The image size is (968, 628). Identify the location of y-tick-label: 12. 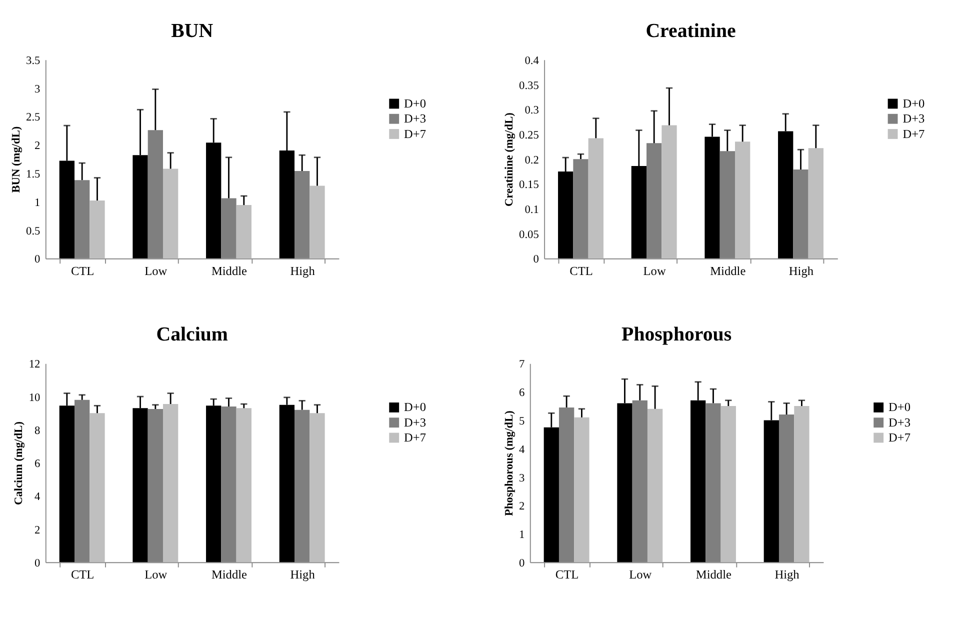
(34, 364).